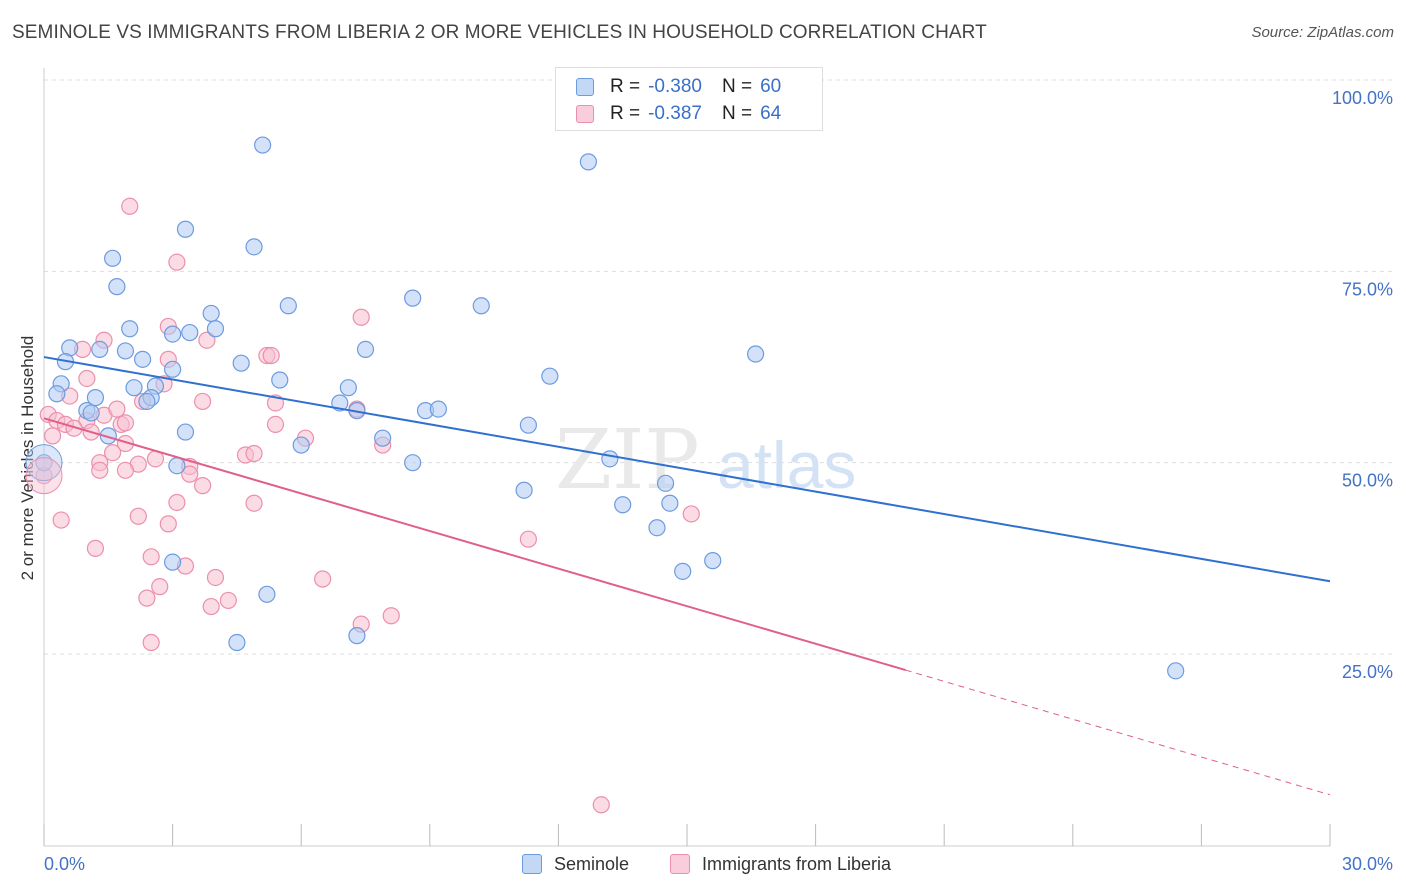 Image resolution: width=1406 pixels, height=892 pixels. Describe the element at coordinates (575, 864) in the screenshot. I see `bottom-legend-seminole: Seminole` at that location.